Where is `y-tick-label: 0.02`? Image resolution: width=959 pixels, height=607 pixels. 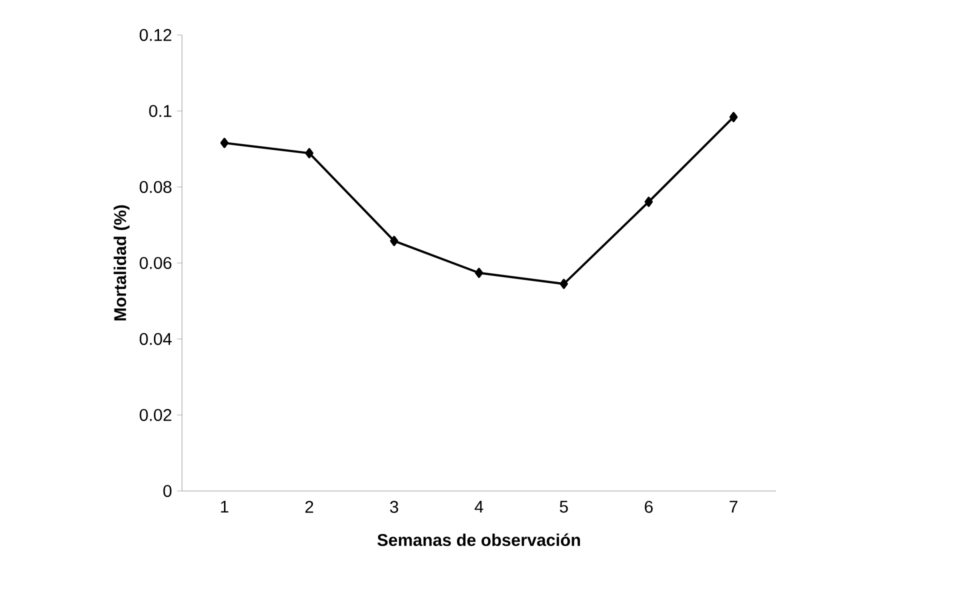
y-tick-label: 0.02 is located at coordinates (156, 415).